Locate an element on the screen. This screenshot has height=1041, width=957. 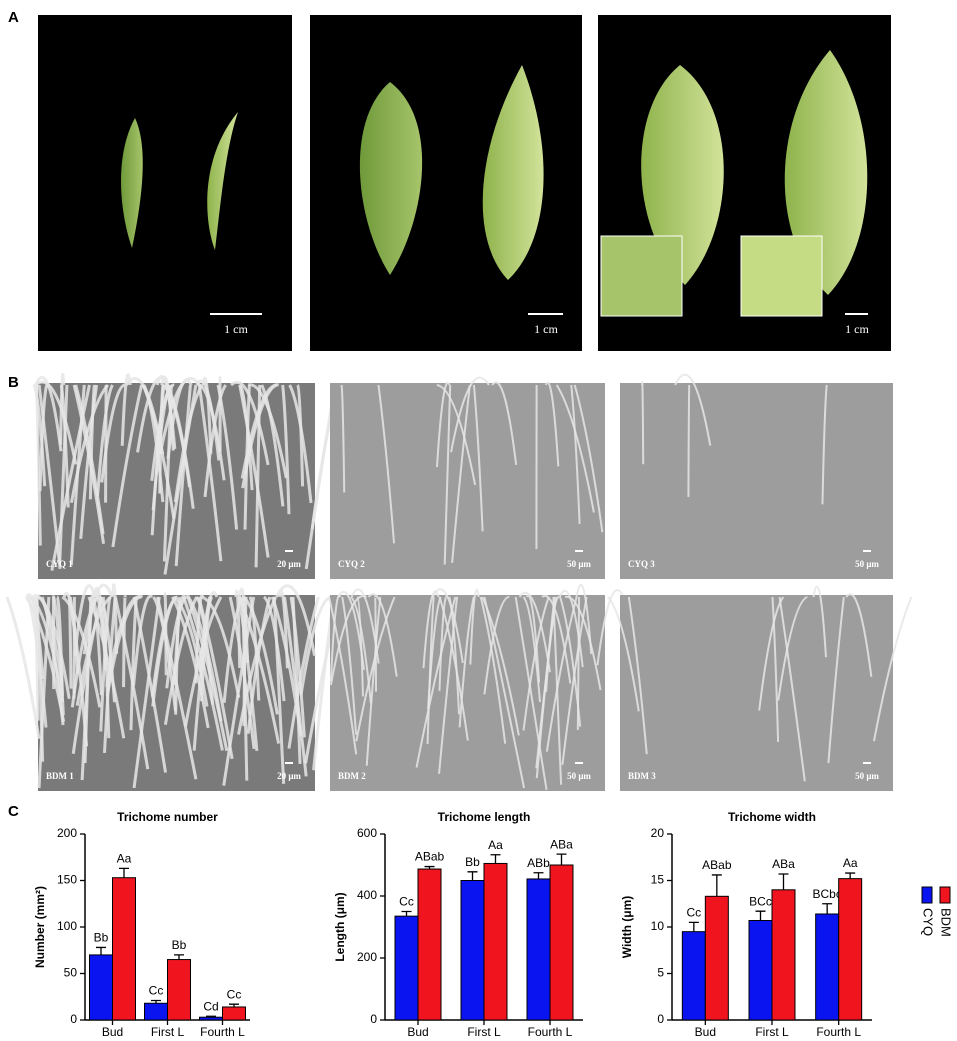
panel-label: A is located at coordinates (13, 17).